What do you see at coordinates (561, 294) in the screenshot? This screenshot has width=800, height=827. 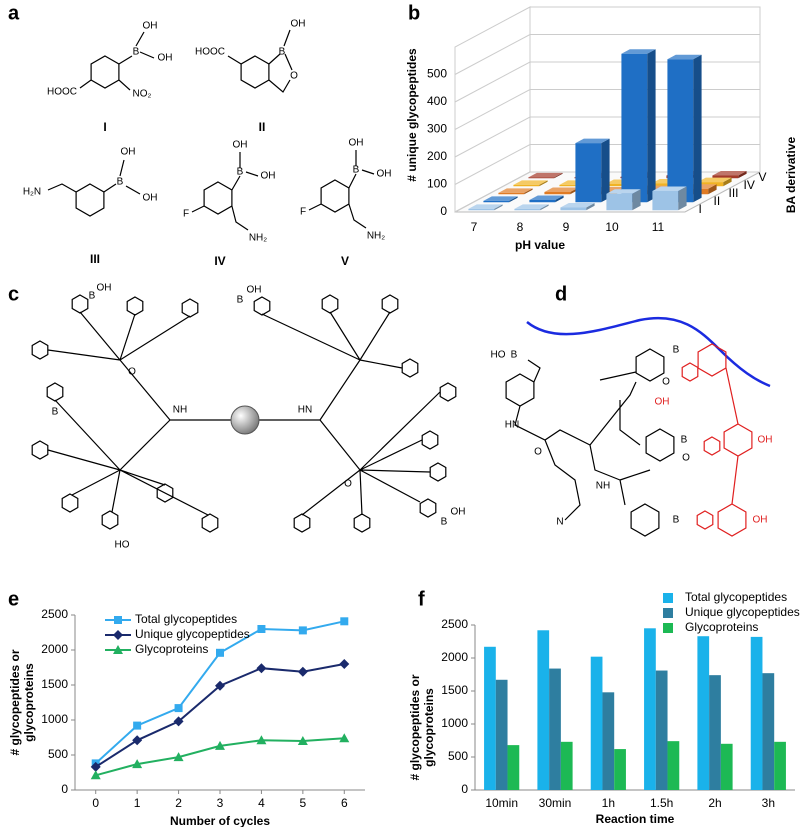 I see `panel-label: d` at bounding box center [561, 294].